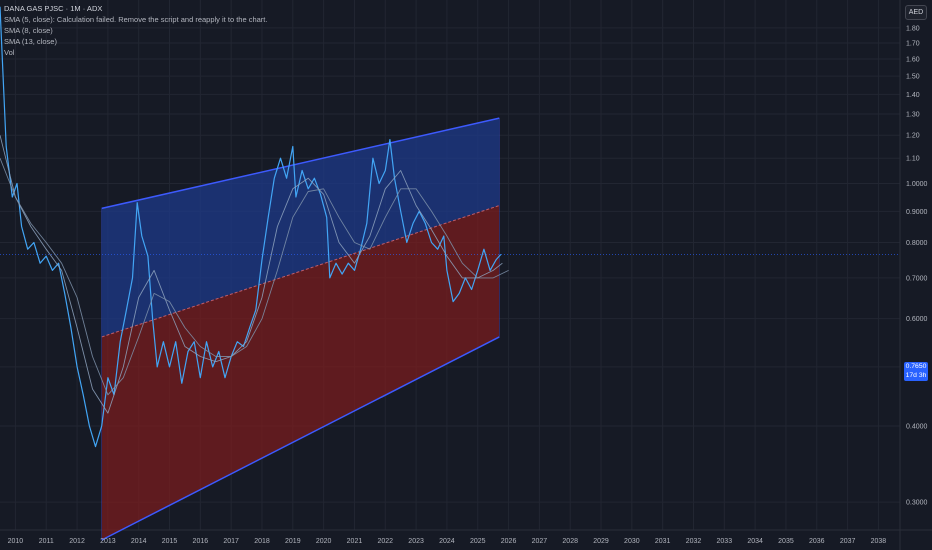 Image resolution: width=932 pixels, height=550 pixels. I want to click on indicator-volume: Vol, so click(9, 52).